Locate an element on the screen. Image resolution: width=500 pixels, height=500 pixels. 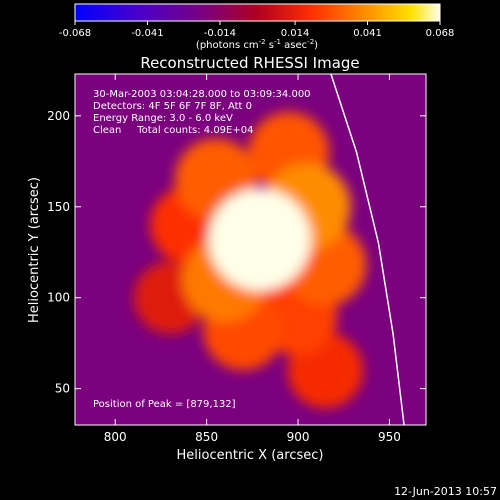
peak-position-label: Position of Peak = [879,132] is located at coordinates (164, 404).